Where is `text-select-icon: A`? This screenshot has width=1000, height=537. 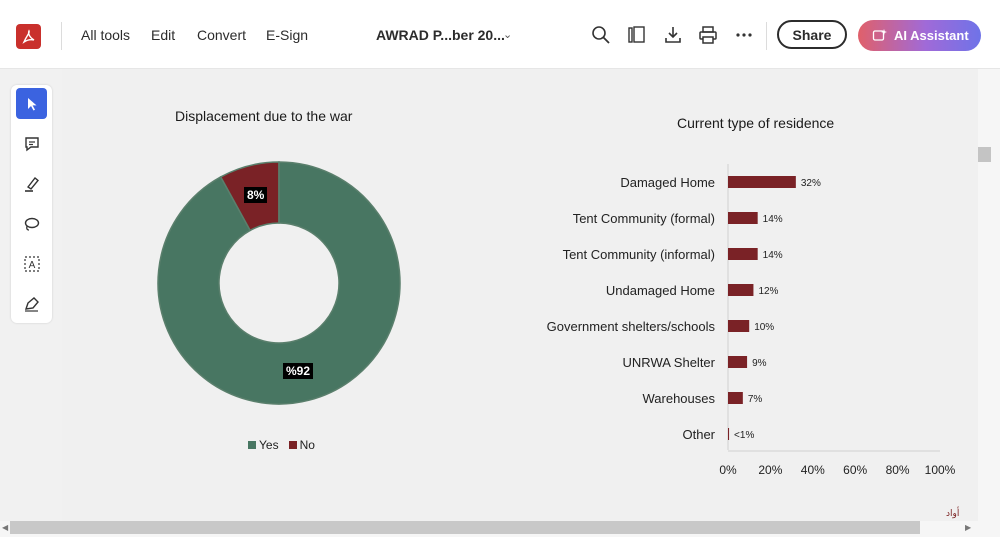
text-select-icon: A is located at coordinates (31, 263).